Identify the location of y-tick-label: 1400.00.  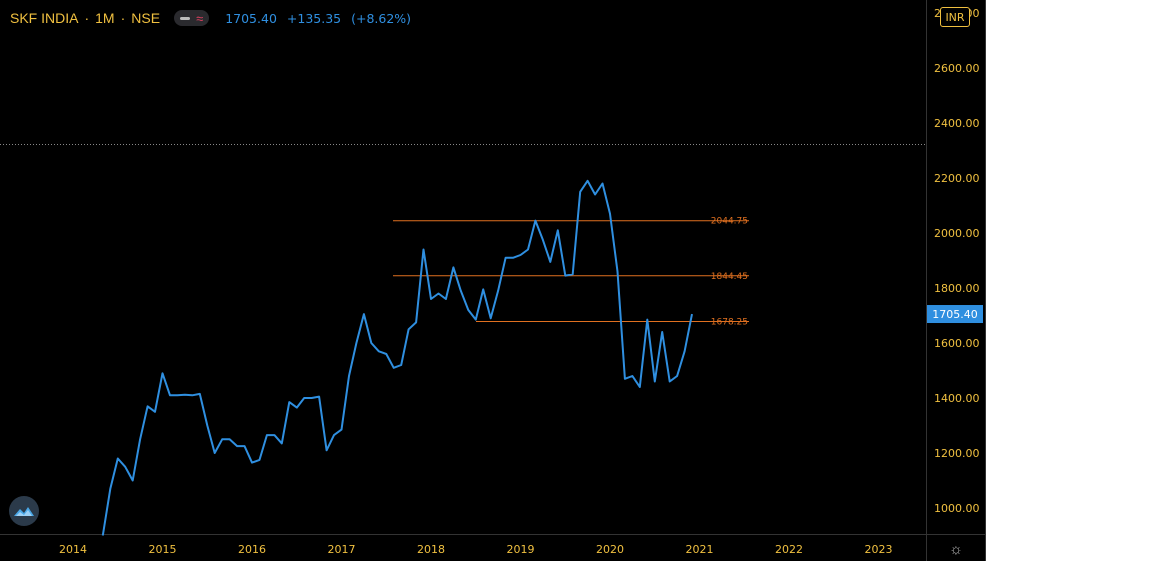
(957, 398).